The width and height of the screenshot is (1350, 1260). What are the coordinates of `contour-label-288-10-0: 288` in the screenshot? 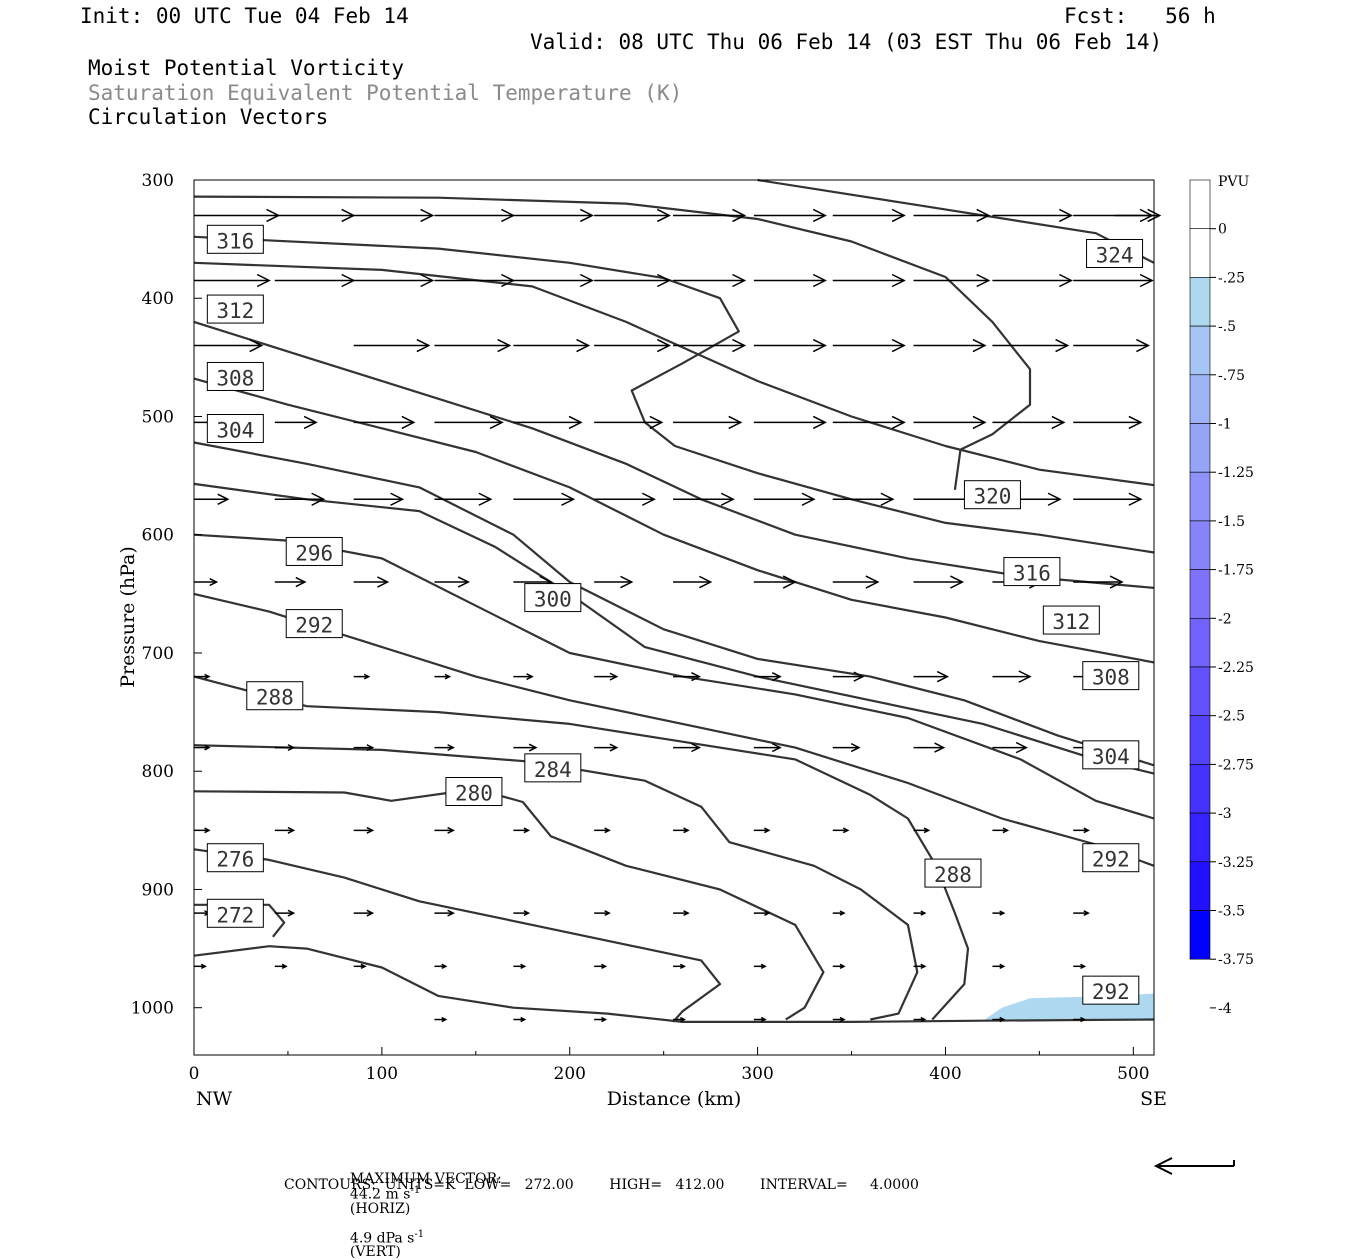 It's located at (275, 696).